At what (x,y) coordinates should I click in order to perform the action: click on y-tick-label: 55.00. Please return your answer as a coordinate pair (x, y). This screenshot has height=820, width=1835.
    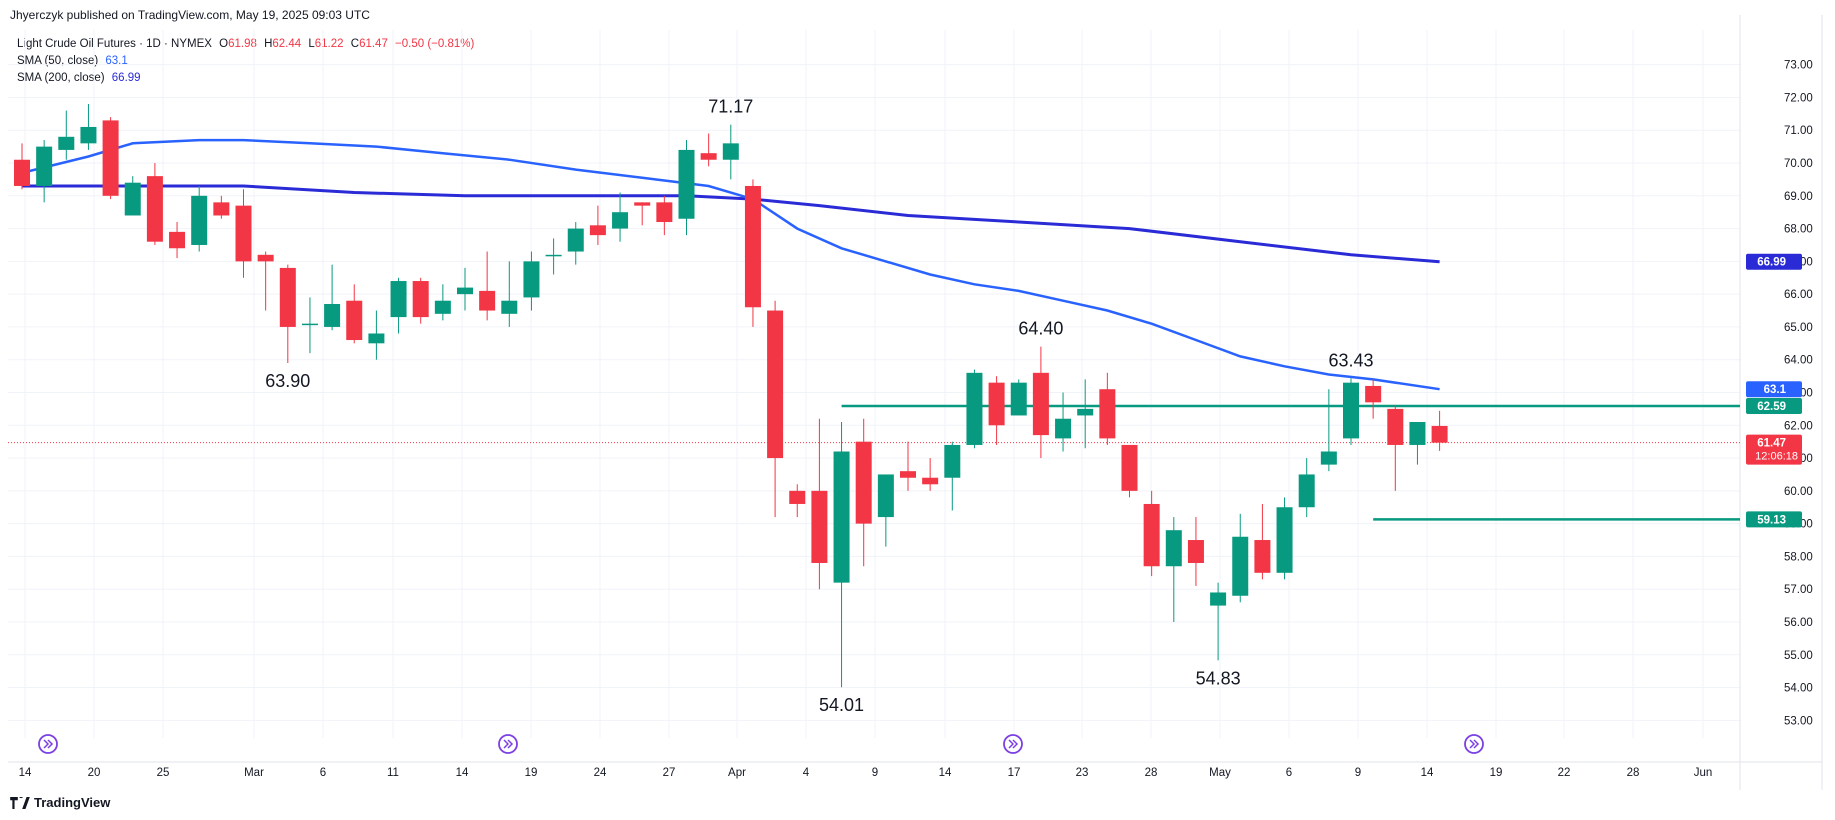
    Looking at the image, I should click on (1798, 656).